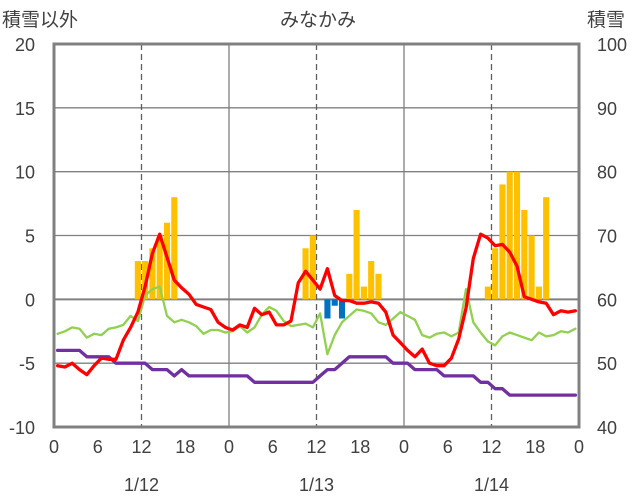  Describe the element at coordinates (30, 237) in the screenshot. I see `left-y-tick-label: 5` at that location.